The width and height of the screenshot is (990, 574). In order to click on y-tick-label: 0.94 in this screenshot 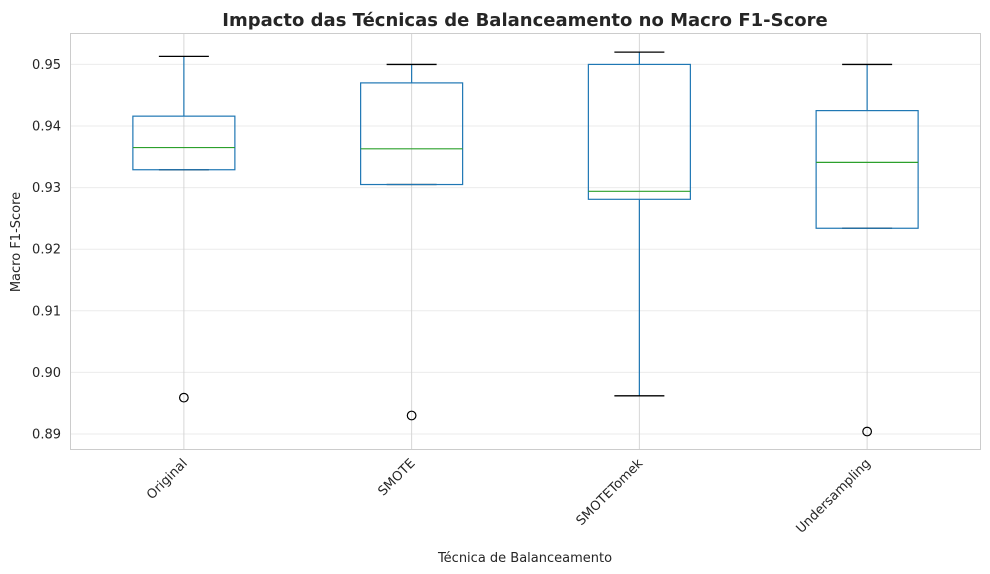, I will do `click(46, 127)`.